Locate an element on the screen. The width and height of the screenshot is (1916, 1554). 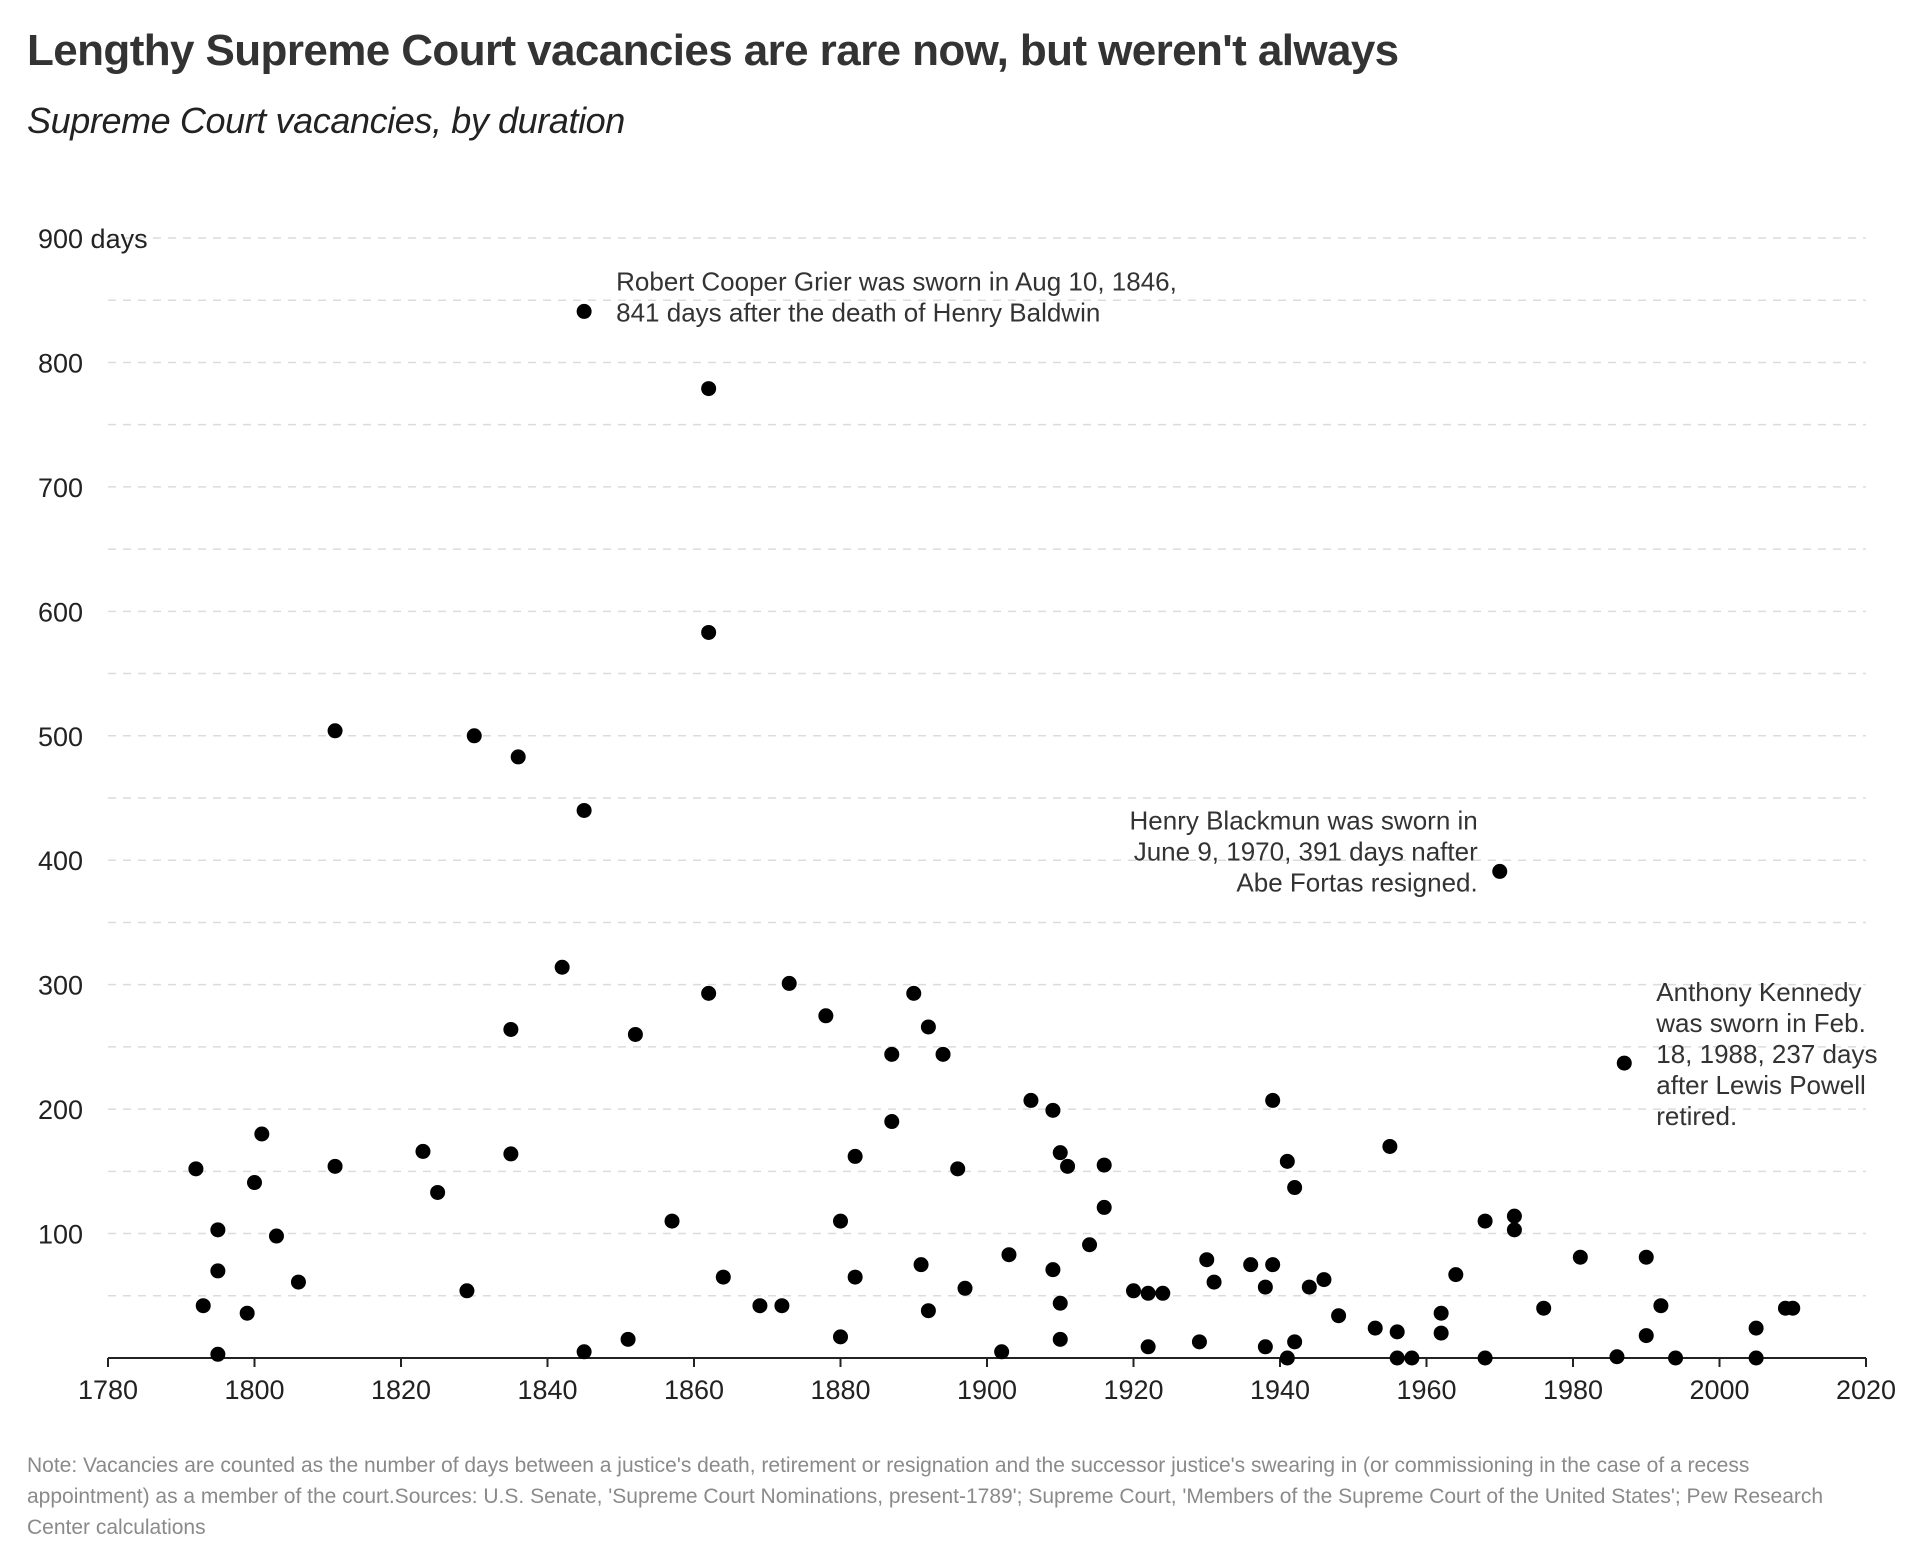
annotation-text: Abe Fortas resigned. is located at coordinates (1356, 882).